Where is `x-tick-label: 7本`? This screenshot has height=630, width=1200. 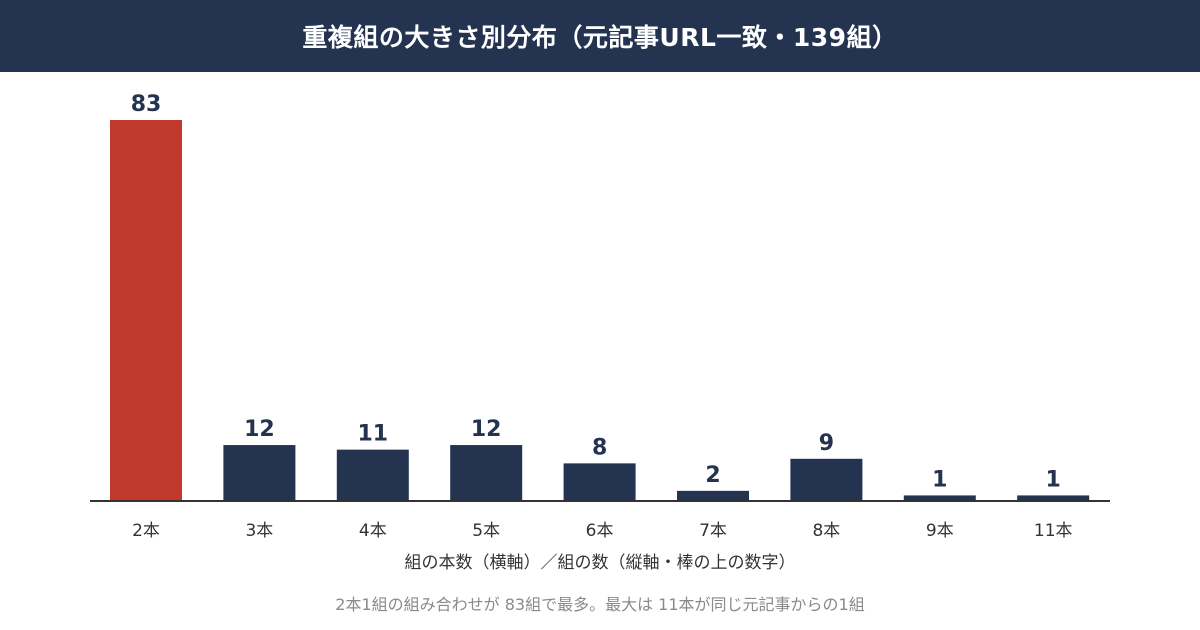
x-tick-label: 7本 is located at coordinates (713, 531).